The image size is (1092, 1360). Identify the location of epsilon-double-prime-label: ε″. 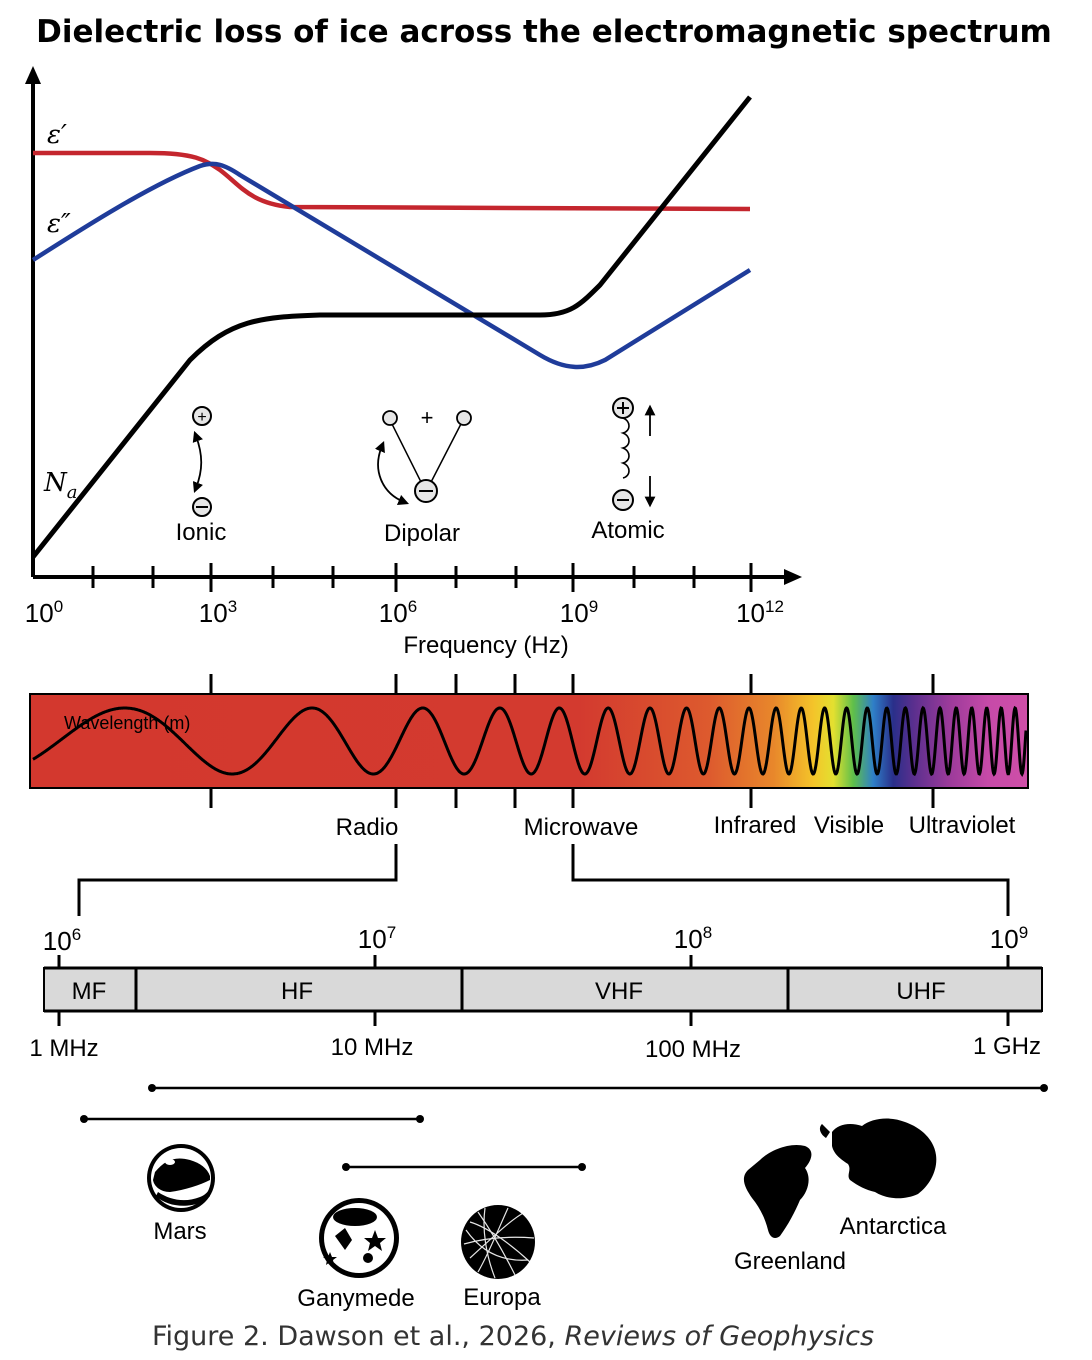
(59, 224).